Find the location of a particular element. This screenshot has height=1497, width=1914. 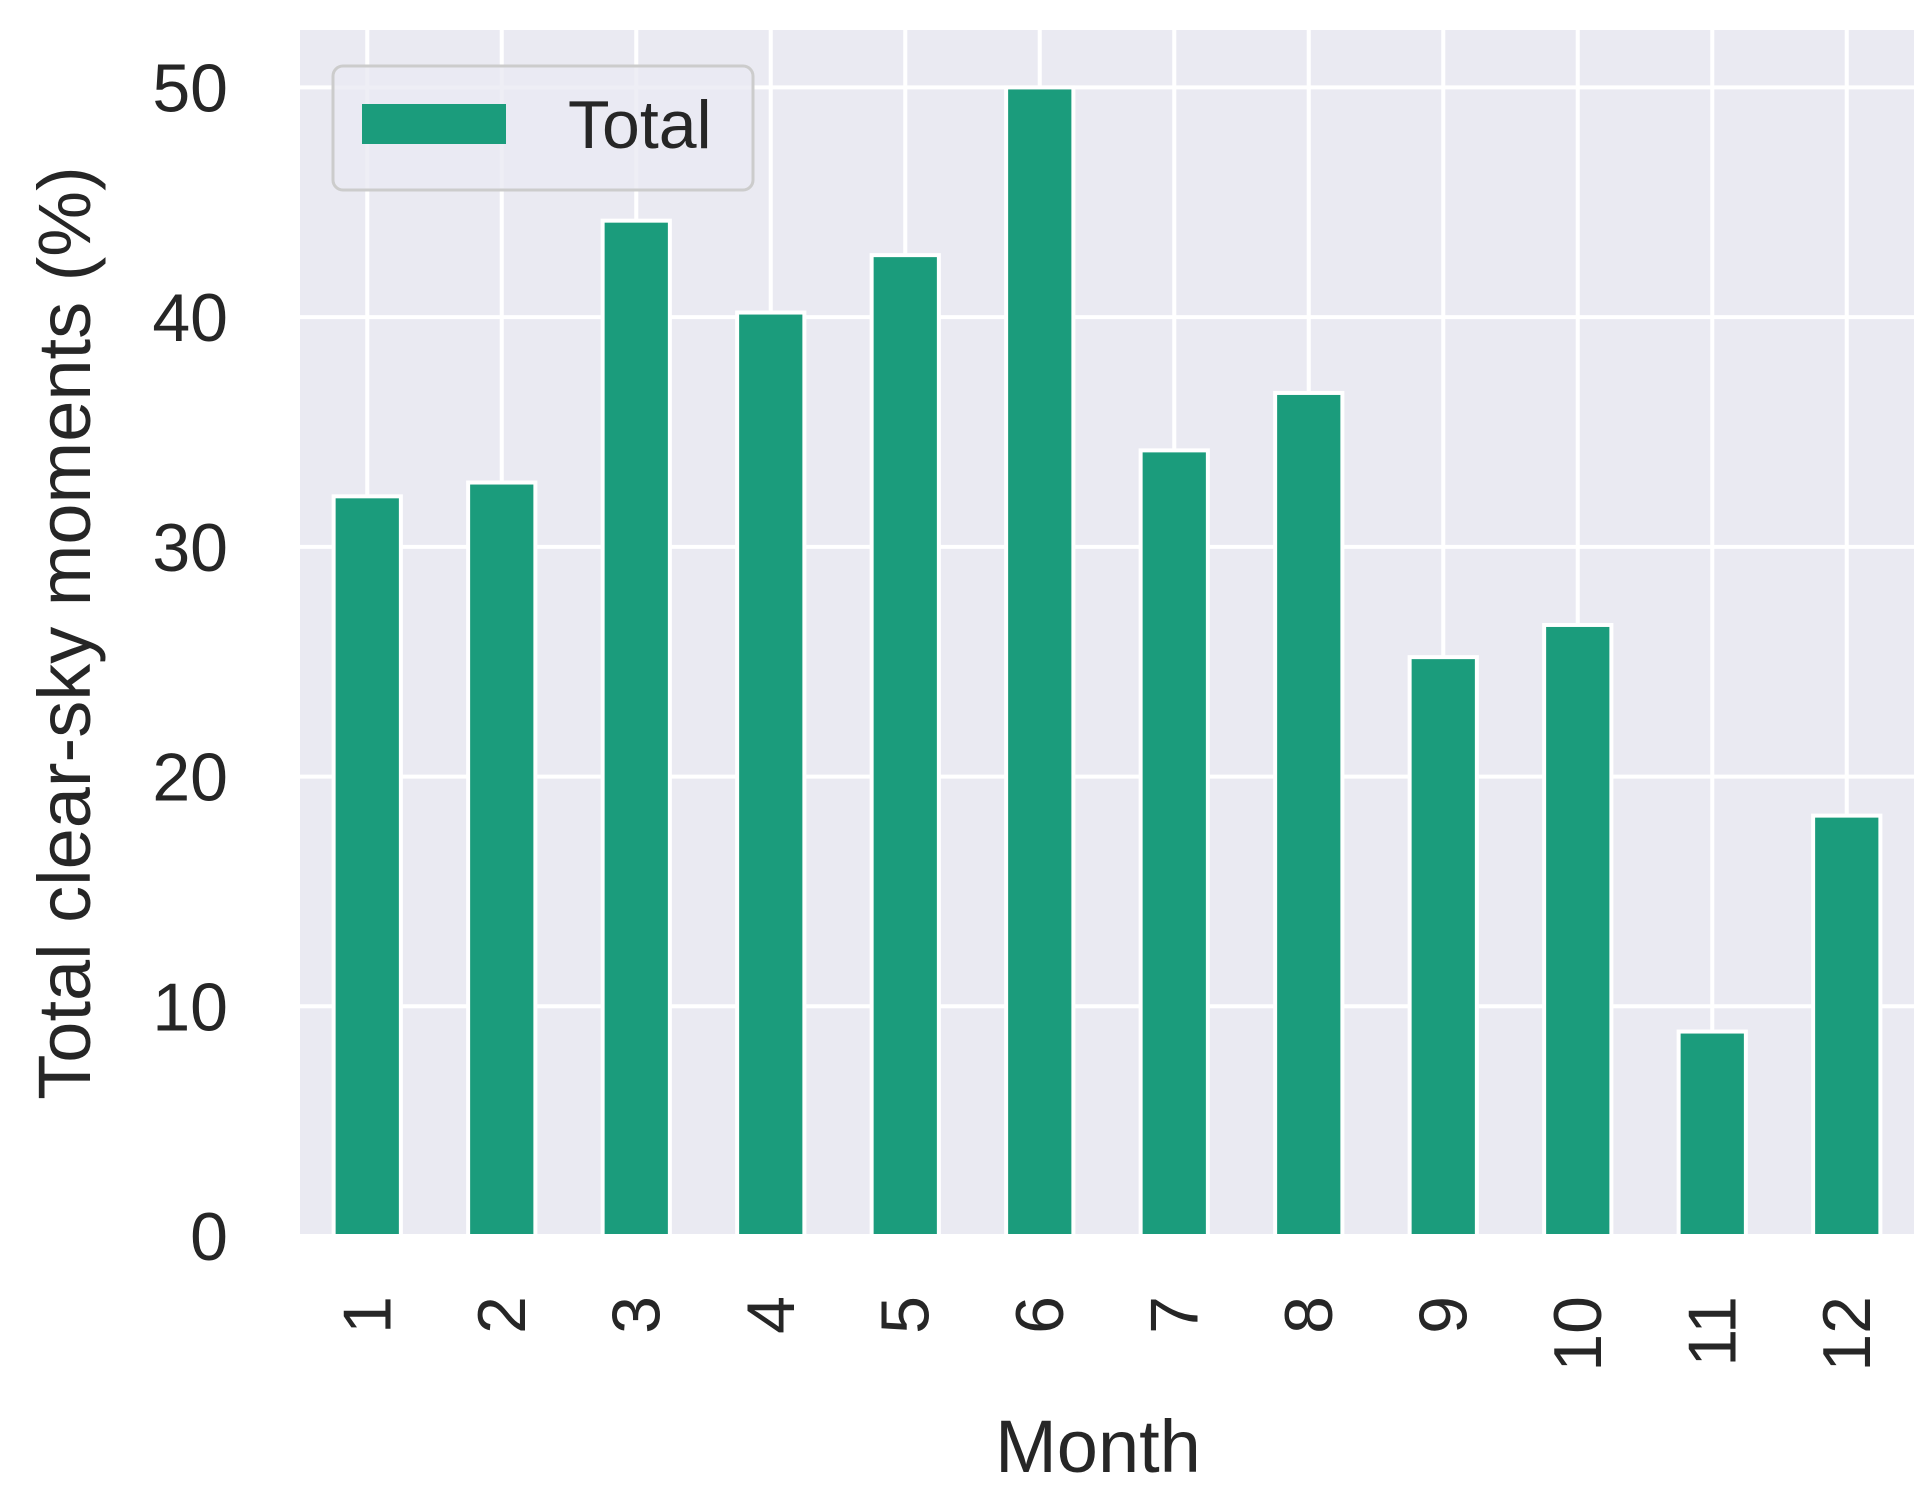

y-tick-label: 10 is located at coordinates (190, 1007).